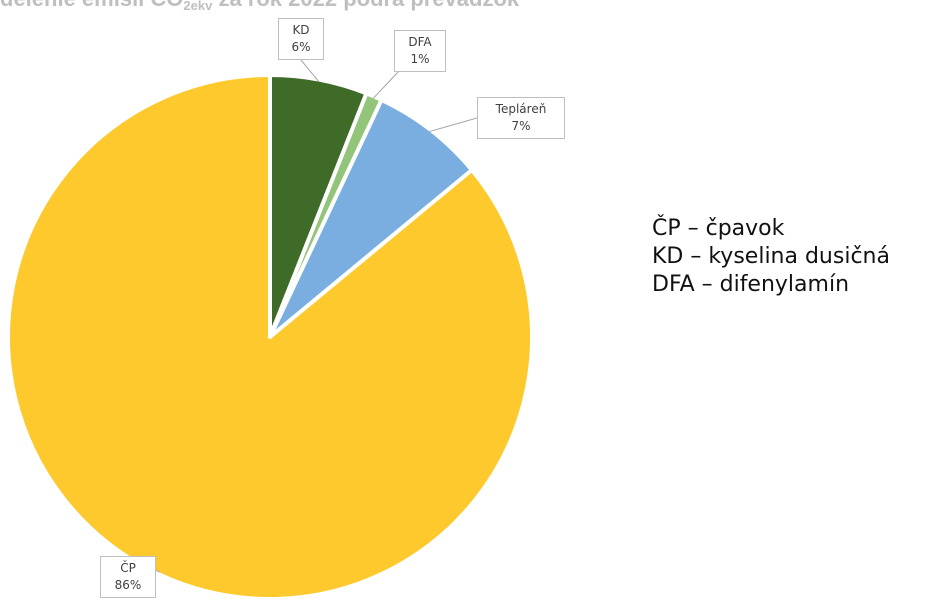 This screenshot has height=605, width=952. I want to click on data-label-dfa: DFA 1%, so click(420, 51).